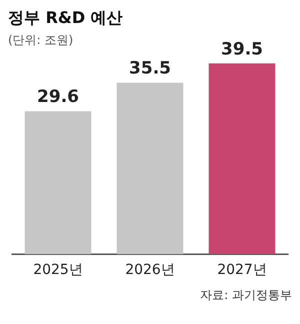 This screenshot has height=324, width=300. What do you see at coordinates (150, 68) in the screenshot?
I see `data-label: 35.5` at bounding box center [150, 68].